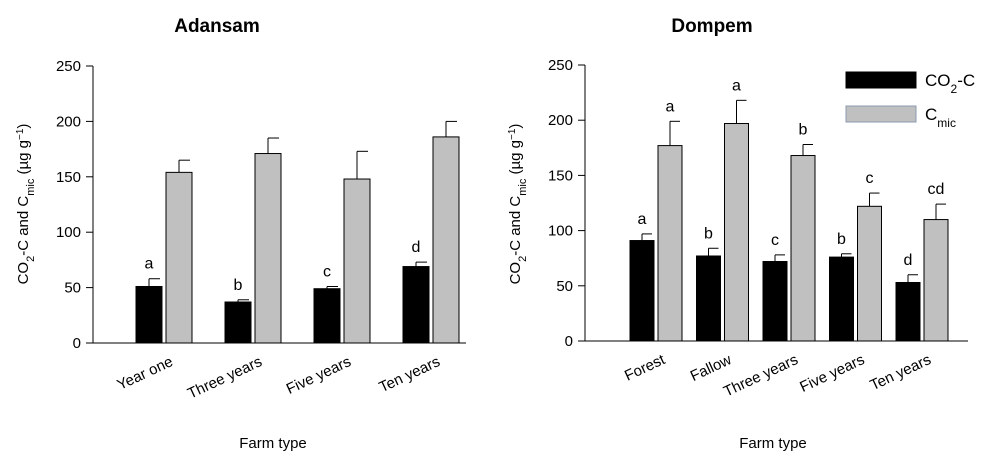 This screenshot has width=984, height=457. What do you see at coordinates (711, 368) in the screenshot?
I see `x-category-label: Fallow` at bounding box center [711, 368].